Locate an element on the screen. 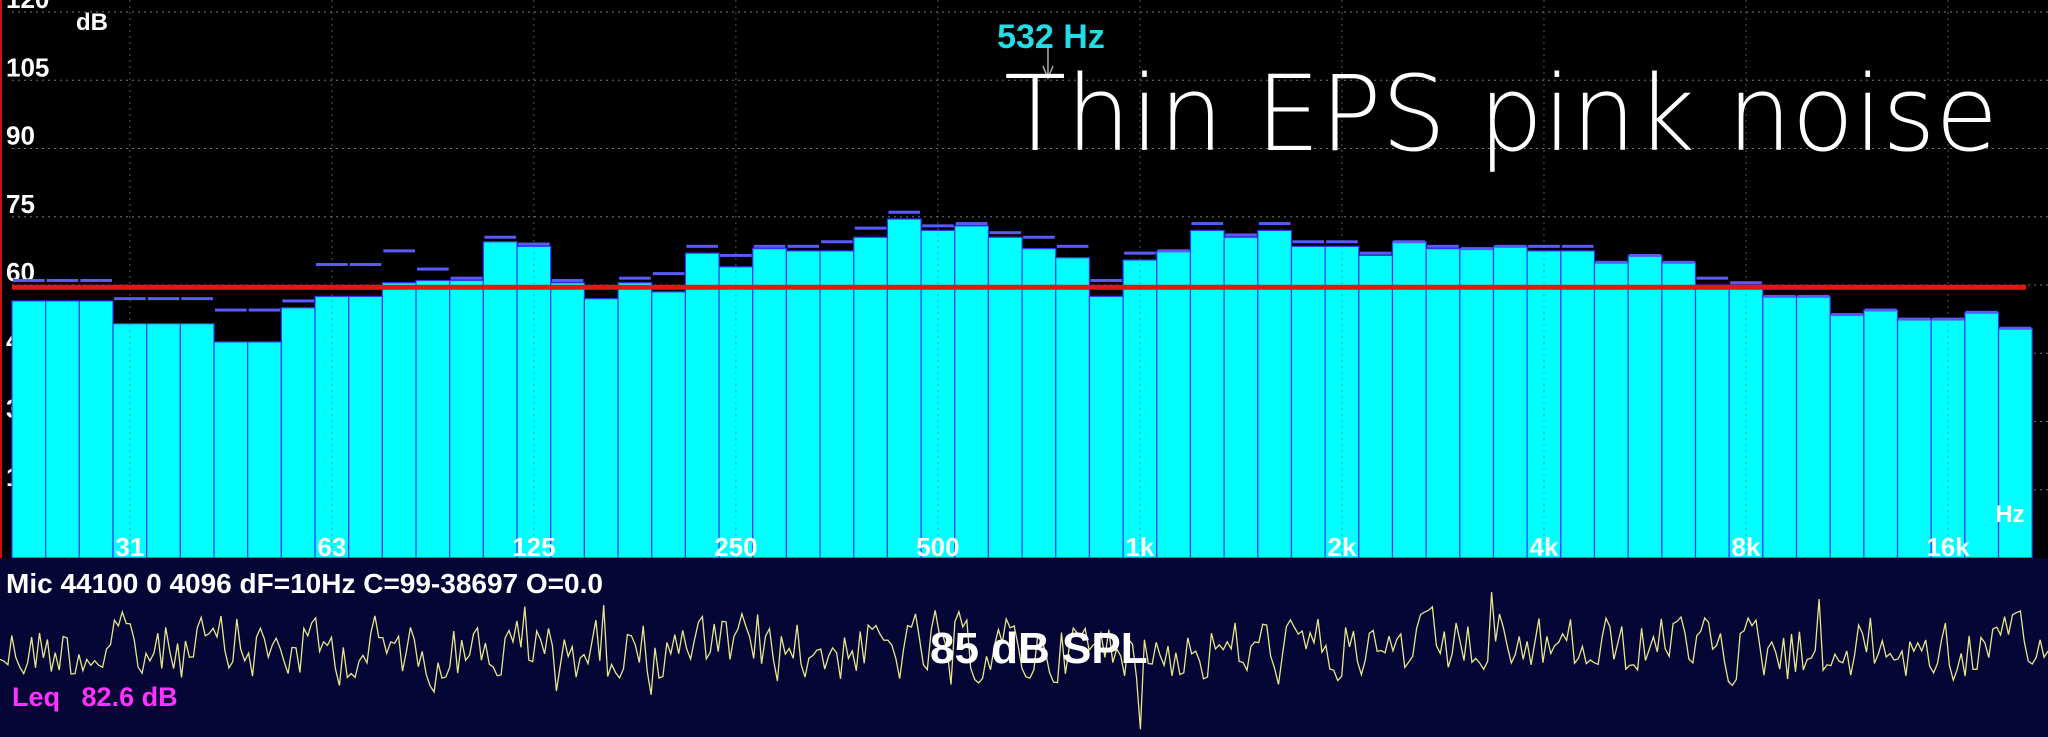 This screenshot has width=2048, height=737. x-tick-label: 4k is located at coordinates (1544, 545).